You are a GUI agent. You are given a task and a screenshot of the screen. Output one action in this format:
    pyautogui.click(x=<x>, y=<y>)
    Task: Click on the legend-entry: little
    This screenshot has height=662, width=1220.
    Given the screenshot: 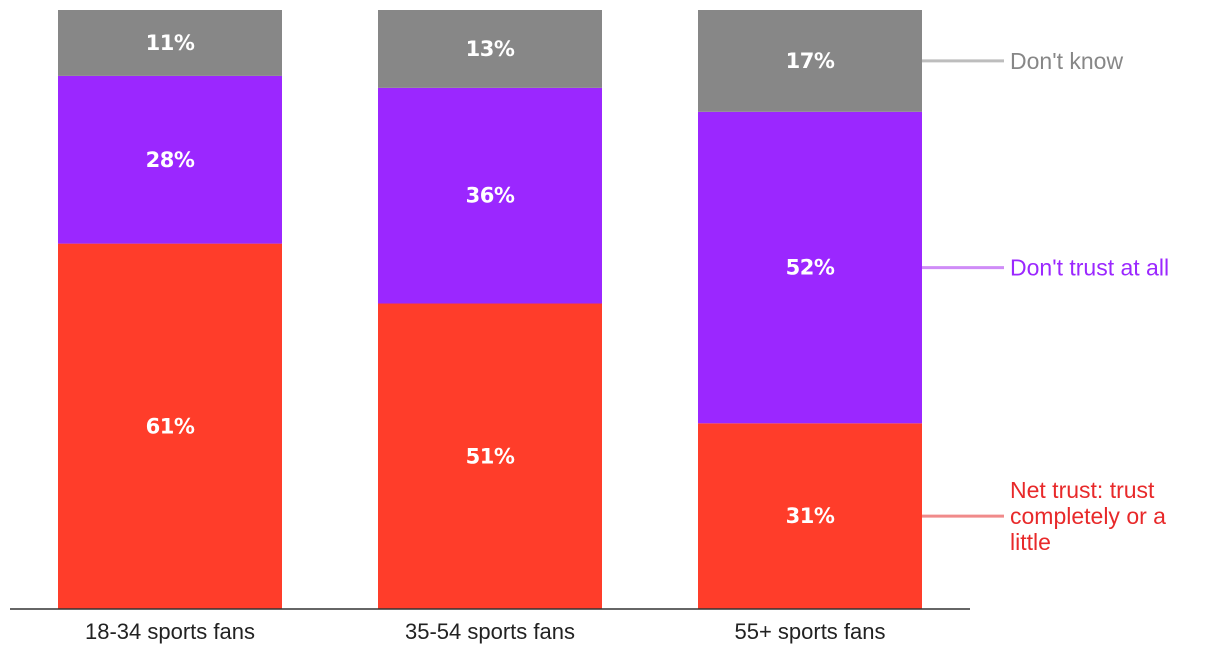 What is the action you would take?
    pyautogui.click(x=1030, y=542)
    